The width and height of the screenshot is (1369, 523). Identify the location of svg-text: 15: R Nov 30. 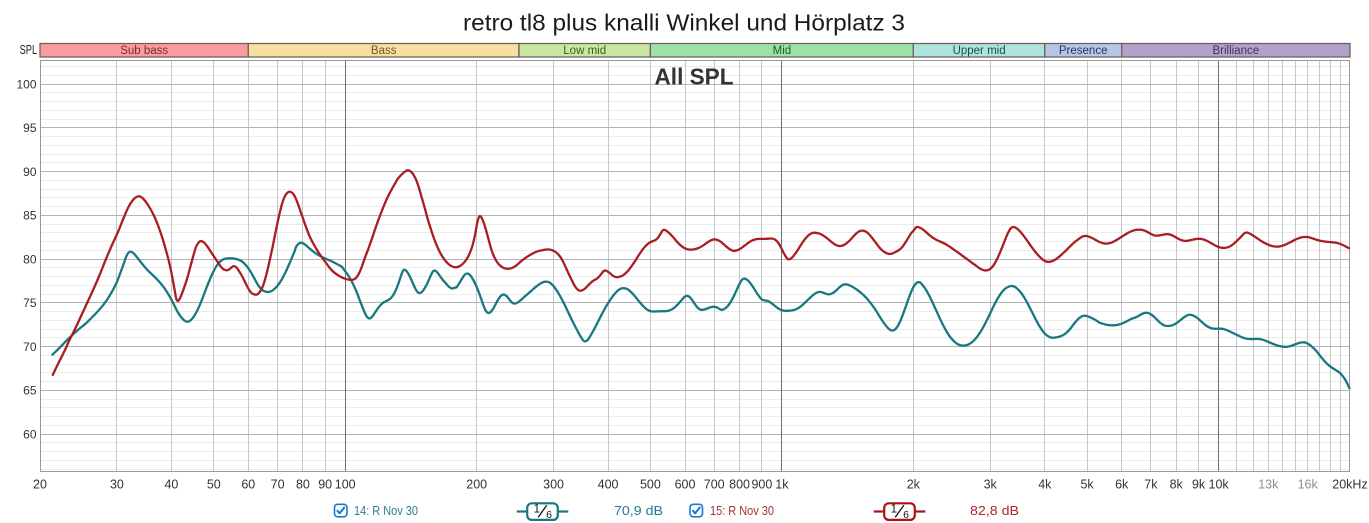
(742, 510).